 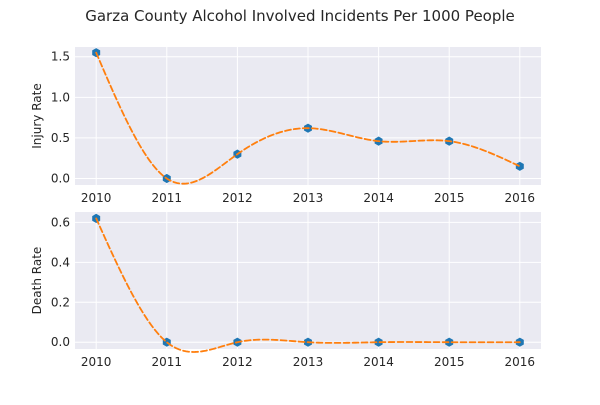 I want to click on y-tick-label: 0.4, so click(x=60, y=262).